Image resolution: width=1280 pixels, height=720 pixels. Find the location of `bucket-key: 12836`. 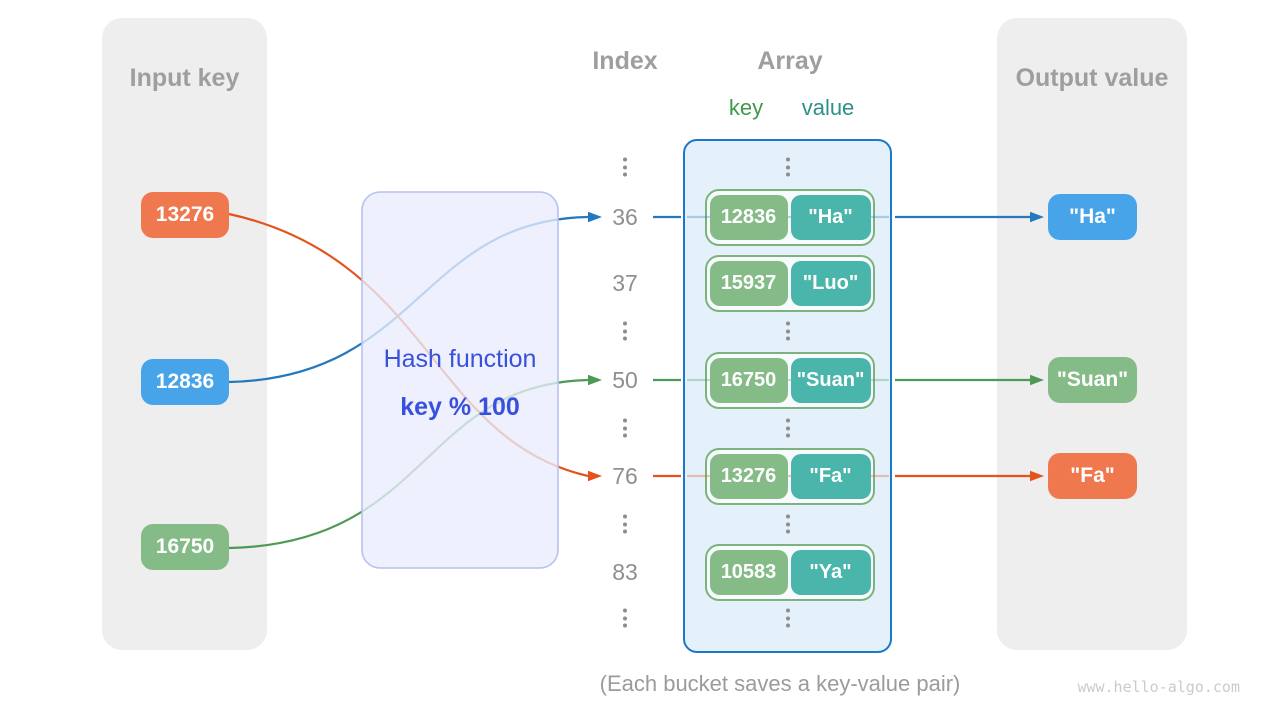

bucket-key: 12836 is located at coordinates (748, 217).